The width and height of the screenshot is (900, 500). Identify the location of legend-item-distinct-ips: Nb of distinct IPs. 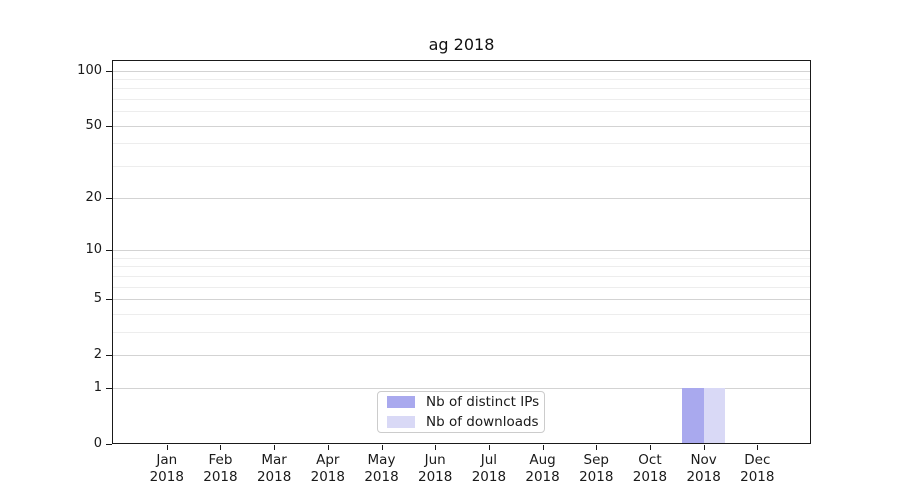
(463, 402).